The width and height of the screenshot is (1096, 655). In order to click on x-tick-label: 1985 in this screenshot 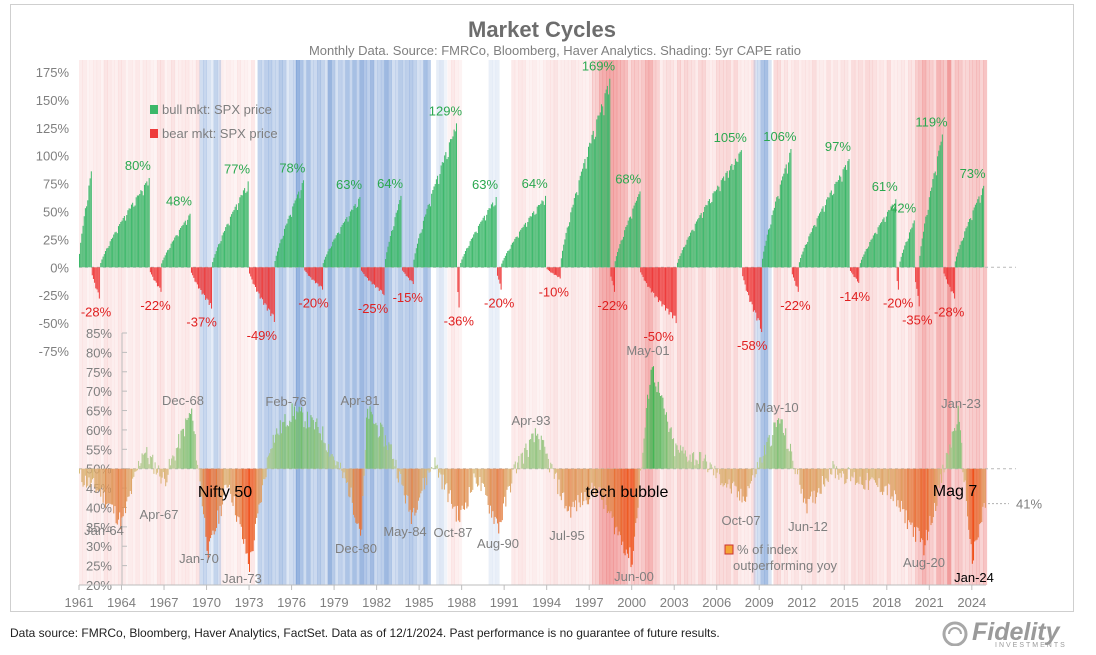, I will do `click(419, 602)`.